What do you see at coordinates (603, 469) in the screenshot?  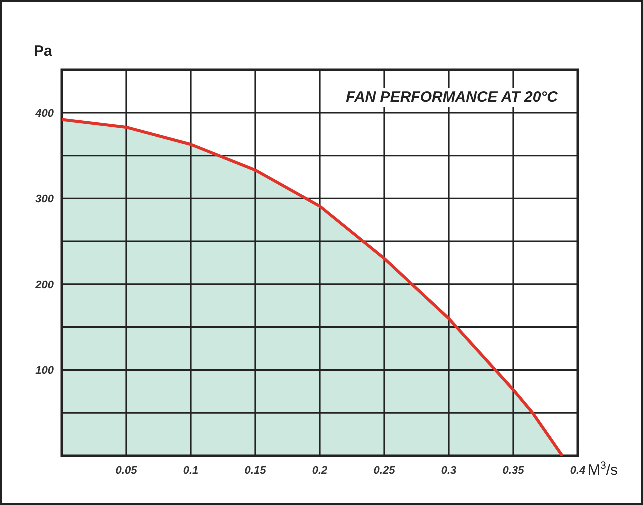 I see `x-axis-title: M$^{3}$/s` at bounding box center [603, 469].